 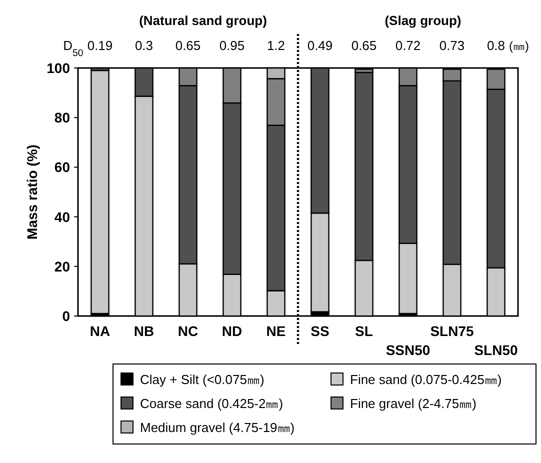 I want to click on x-tick-label: SL, so click(x=364, y=331).